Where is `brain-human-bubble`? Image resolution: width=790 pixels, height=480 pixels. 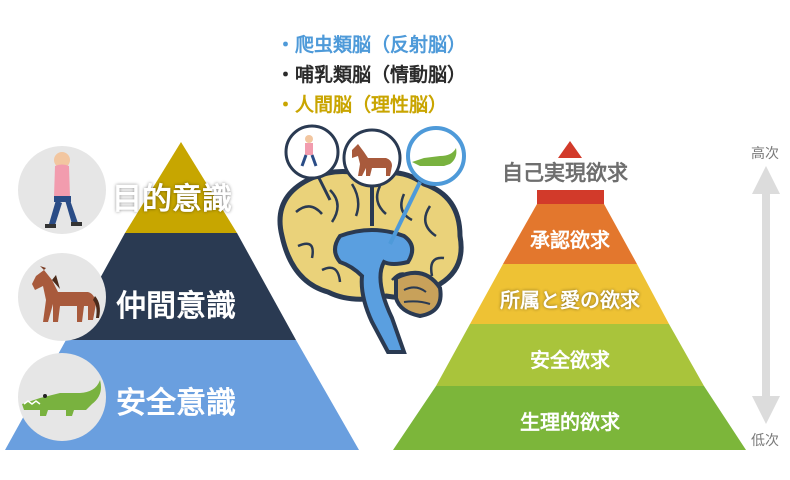 brain-human-bubble is located at coordinates (312, 152).